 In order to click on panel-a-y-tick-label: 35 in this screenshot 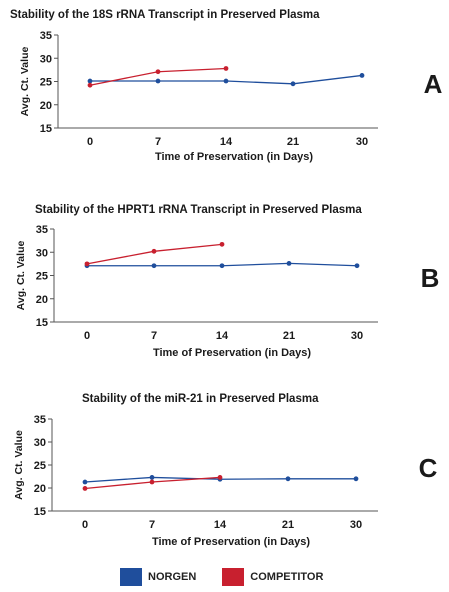, I will do `click(46, 36)`.